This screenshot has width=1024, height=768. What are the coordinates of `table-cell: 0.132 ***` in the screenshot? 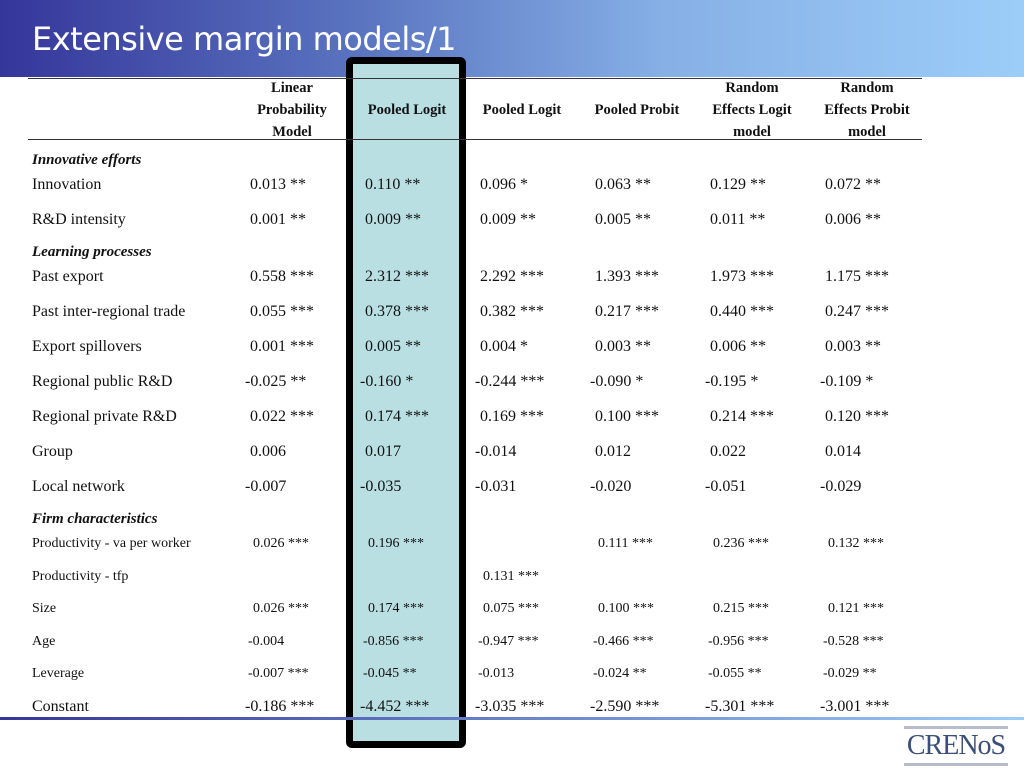 It's located at (856, 543).